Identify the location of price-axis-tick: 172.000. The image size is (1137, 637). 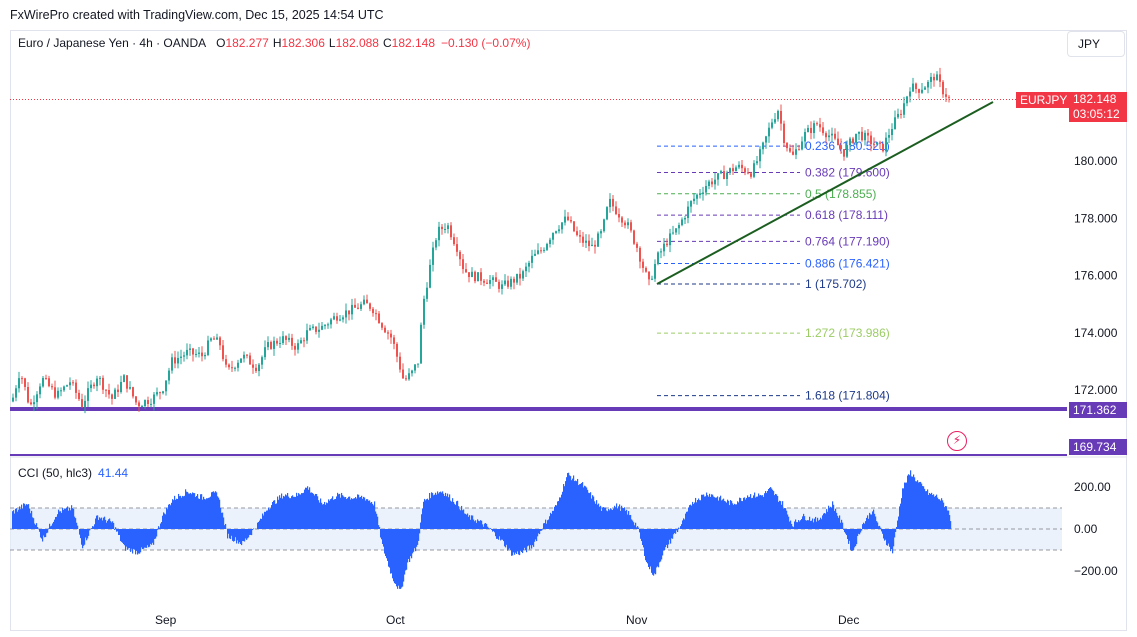
(1096, 390).